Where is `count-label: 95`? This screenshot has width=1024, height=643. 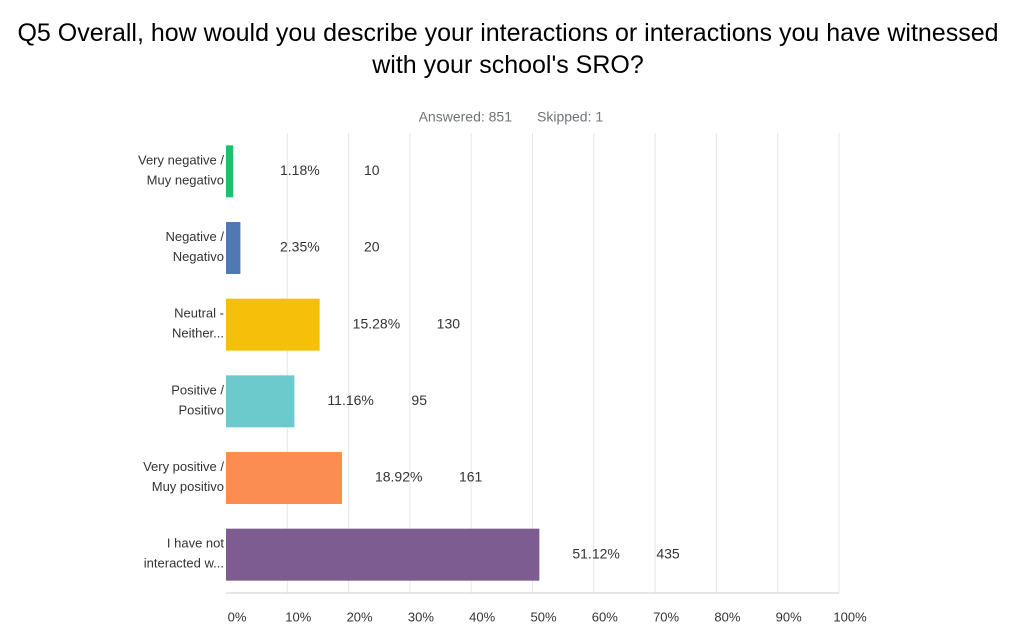
count-label: 95 is located at coordinates (419, 400).